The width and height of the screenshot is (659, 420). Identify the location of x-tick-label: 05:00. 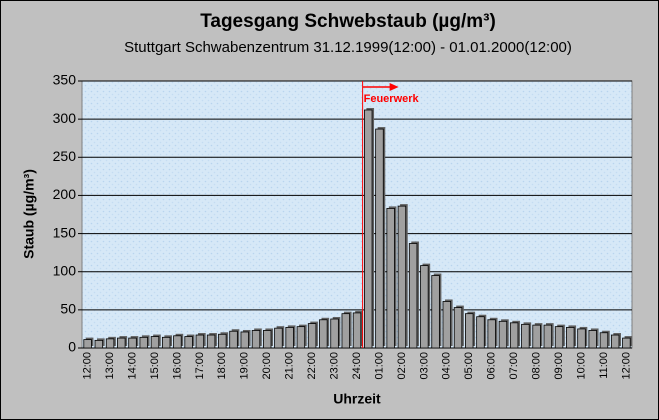
(469, 366).